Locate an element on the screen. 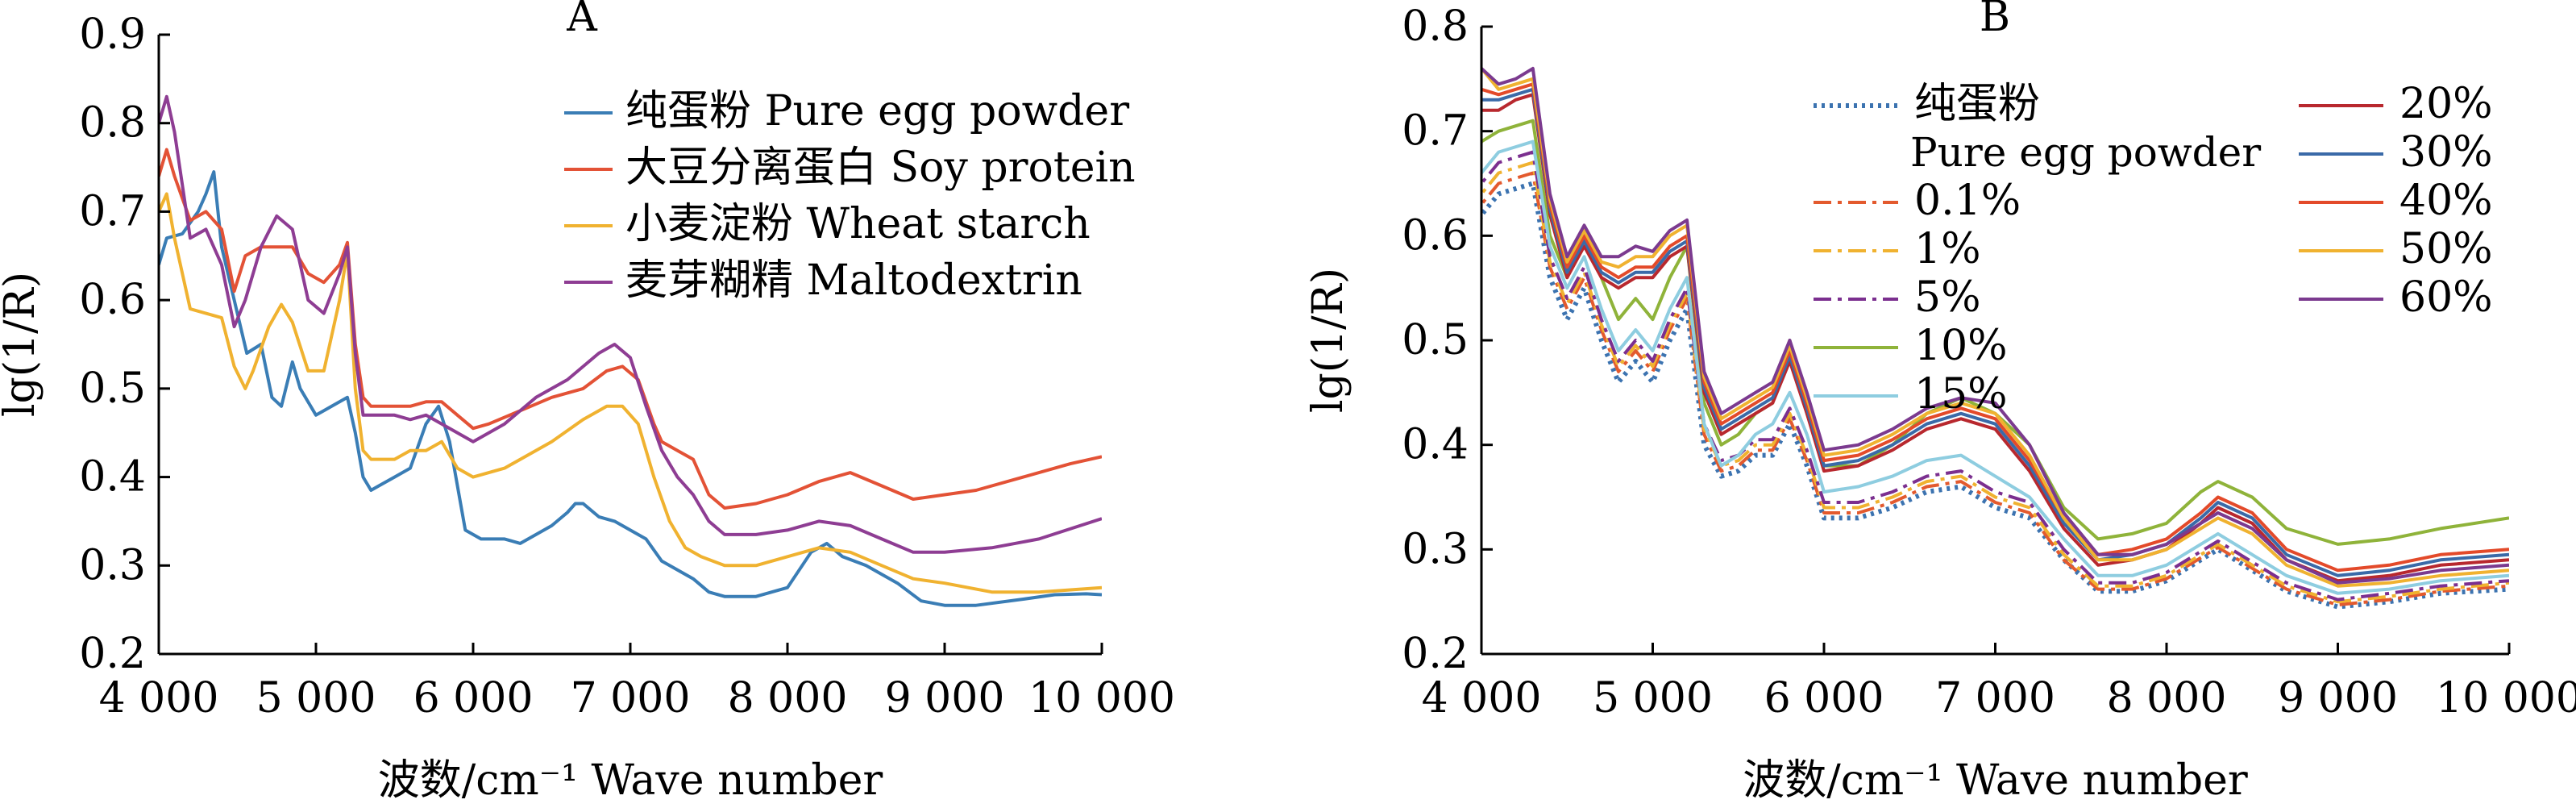  legend-label: 纯蛋粉 Pure egg powder is located at coordinates (877, 111).